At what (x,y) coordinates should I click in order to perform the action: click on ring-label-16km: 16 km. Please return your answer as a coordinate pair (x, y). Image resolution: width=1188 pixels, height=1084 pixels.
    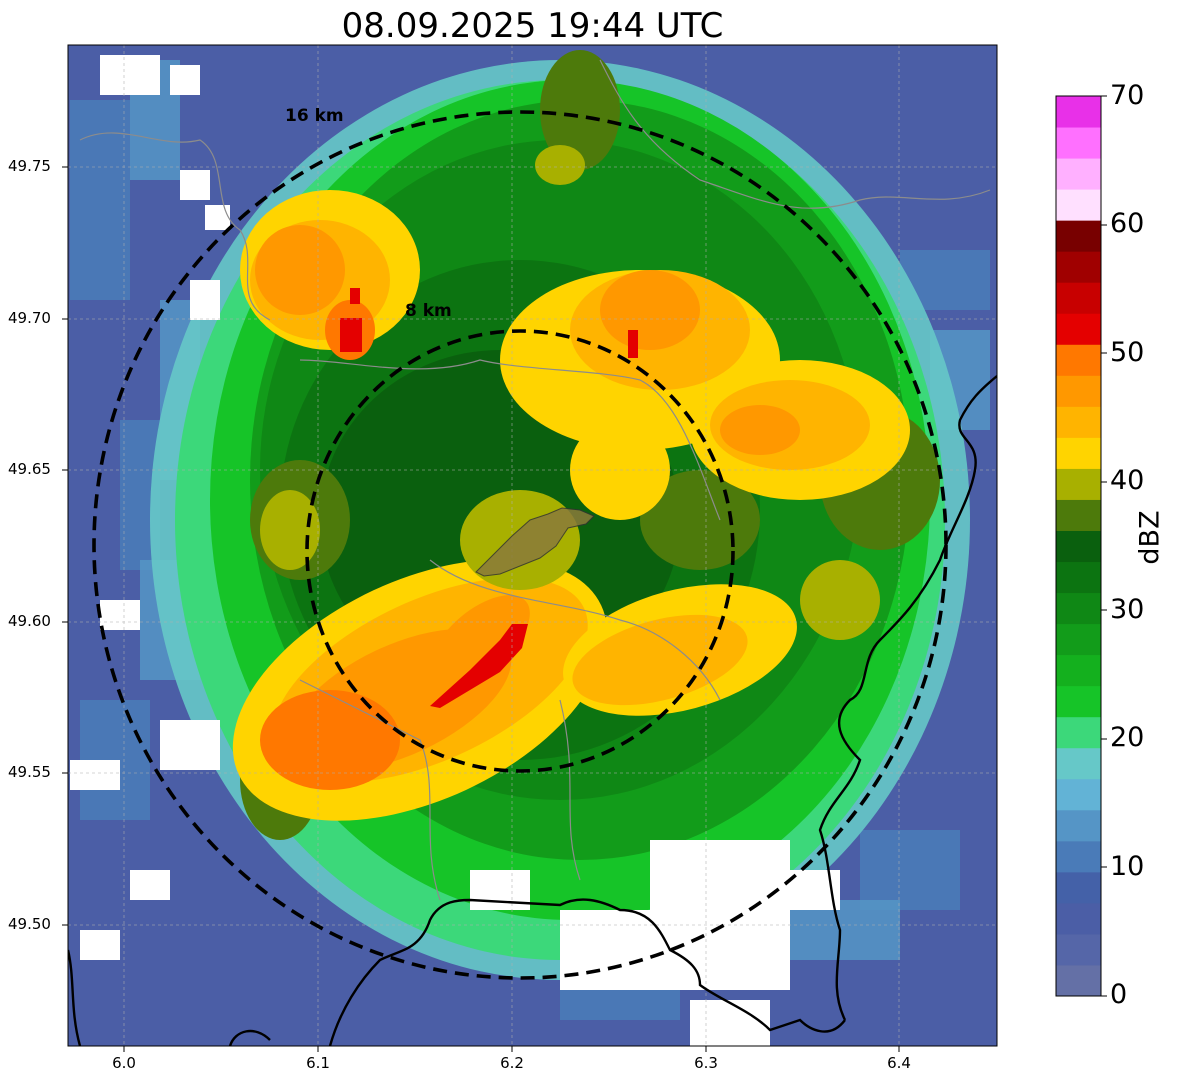
    Looking at the image, I should click on (314, 116).